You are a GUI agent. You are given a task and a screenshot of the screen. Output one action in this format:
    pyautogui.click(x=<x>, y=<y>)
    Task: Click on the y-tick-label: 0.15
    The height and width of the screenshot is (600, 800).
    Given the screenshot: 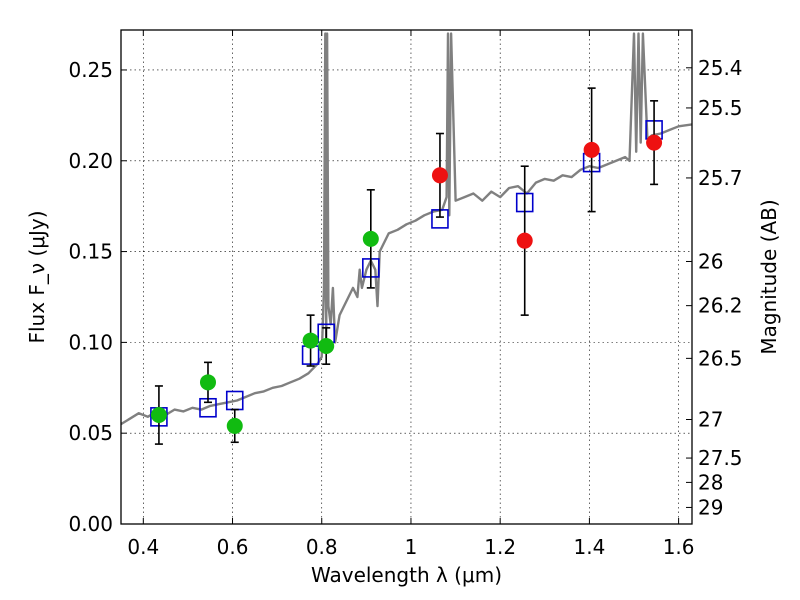 What is the action you would take?
    pyautogui.click(x=90, y=252)
    